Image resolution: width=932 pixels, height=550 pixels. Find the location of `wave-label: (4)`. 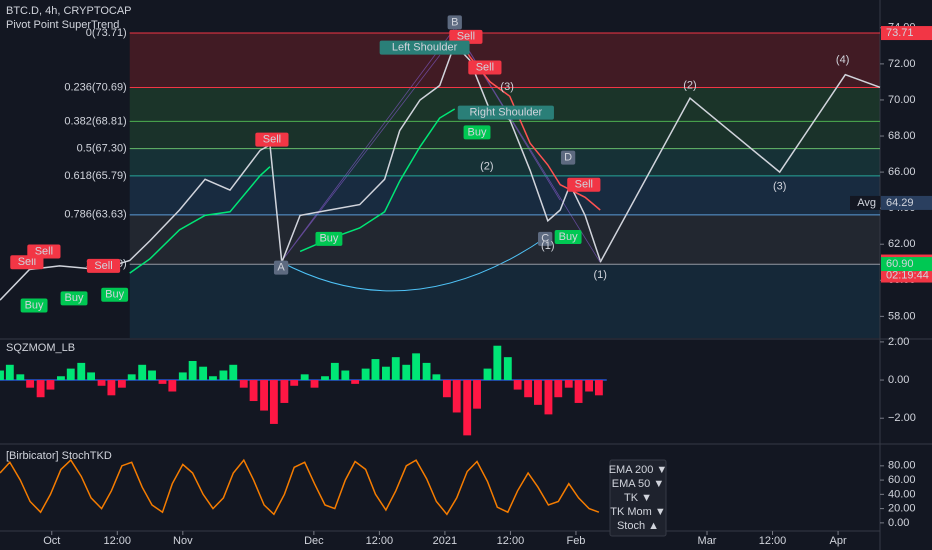

wave-label: (4) is located at coordinates (842, 60).